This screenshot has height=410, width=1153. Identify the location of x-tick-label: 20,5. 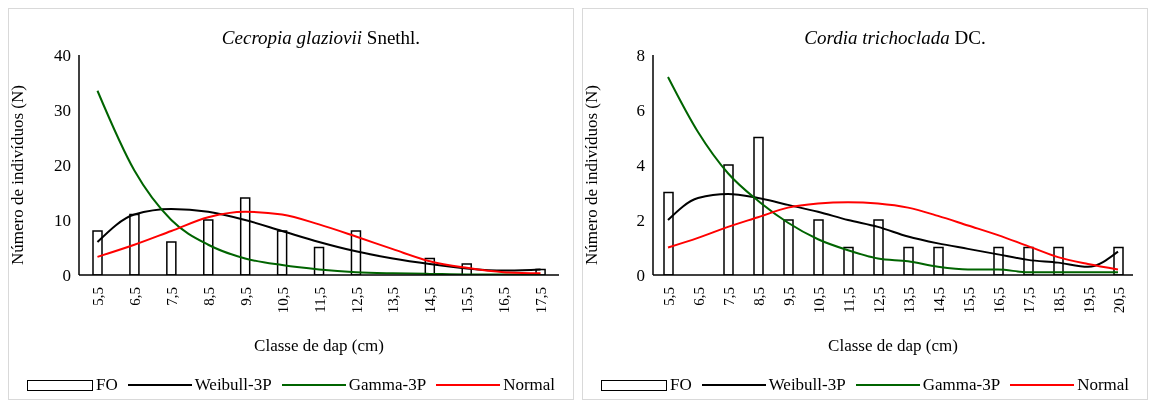
(1118, 300).